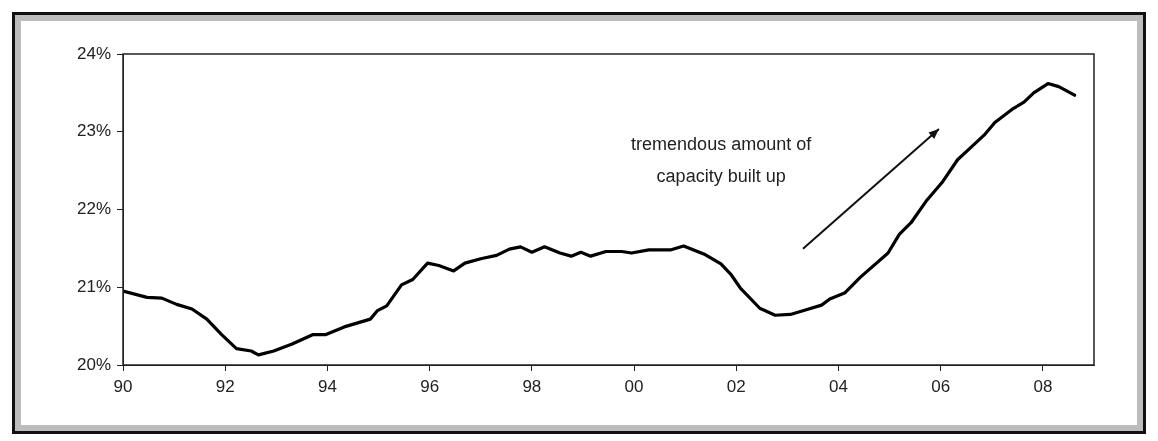 The width and height of the screenshot is (1158, 441). Describe the element at coordinates (123, 386) in the screenshot. I see `x-tick-label: 90` at that location.